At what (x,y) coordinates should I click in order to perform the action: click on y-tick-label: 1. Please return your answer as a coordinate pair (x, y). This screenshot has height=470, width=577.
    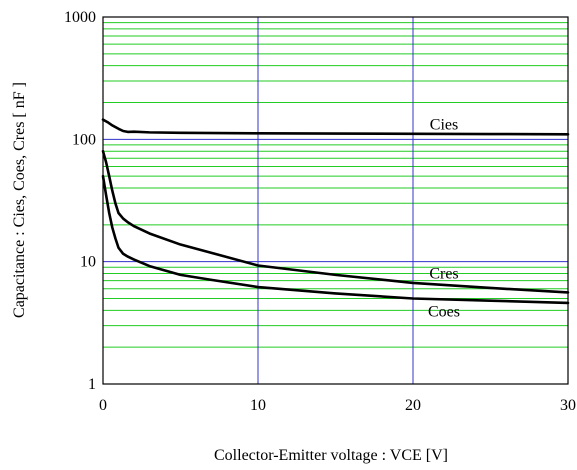
    Looking at the image, I should click on (92, 384).